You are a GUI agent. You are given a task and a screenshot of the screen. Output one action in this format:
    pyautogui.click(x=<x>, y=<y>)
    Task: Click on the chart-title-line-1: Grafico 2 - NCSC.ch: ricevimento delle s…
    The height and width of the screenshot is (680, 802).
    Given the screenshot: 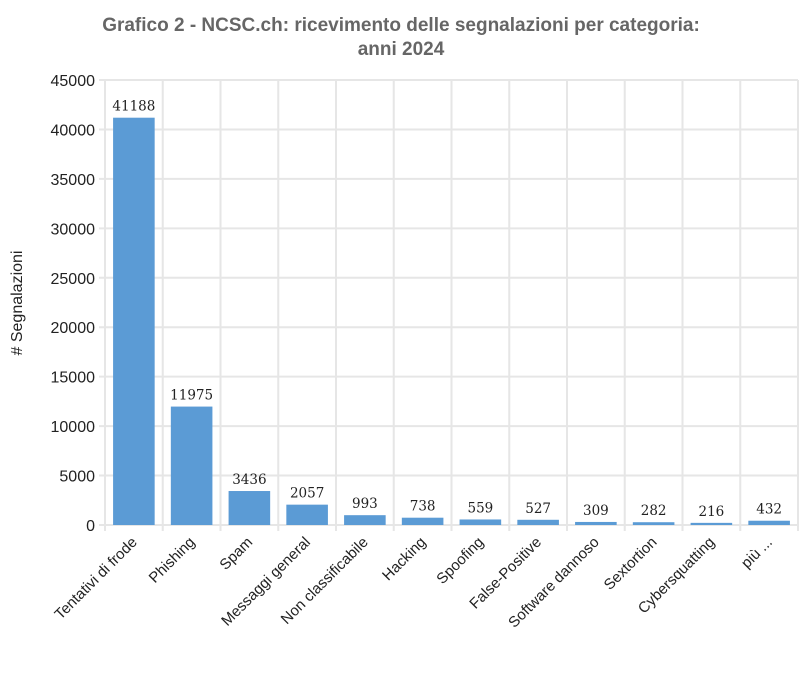 What is the action you would take?
    pyautogui.click(x=401, y=25)
    